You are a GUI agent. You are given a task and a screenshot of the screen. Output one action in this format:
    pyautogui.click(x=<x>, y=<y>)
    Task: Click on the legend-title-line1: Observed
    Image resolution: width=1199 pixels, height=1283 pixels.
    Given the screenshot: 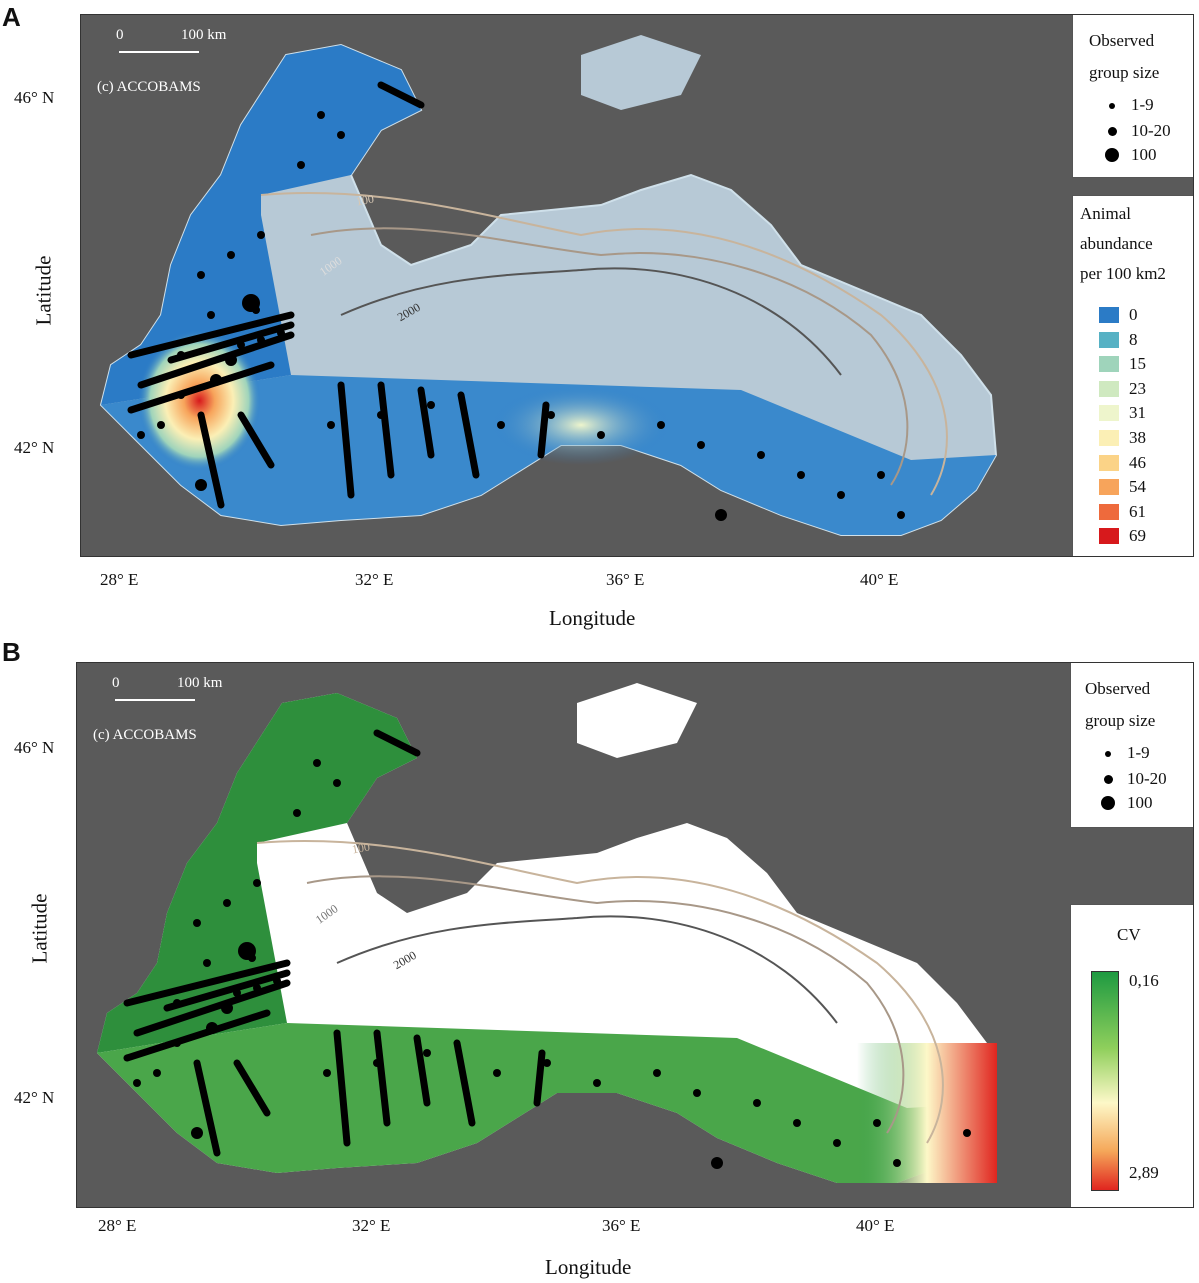 What is the action you would take?
    pyautogui.click(x=1122, y=40)
    